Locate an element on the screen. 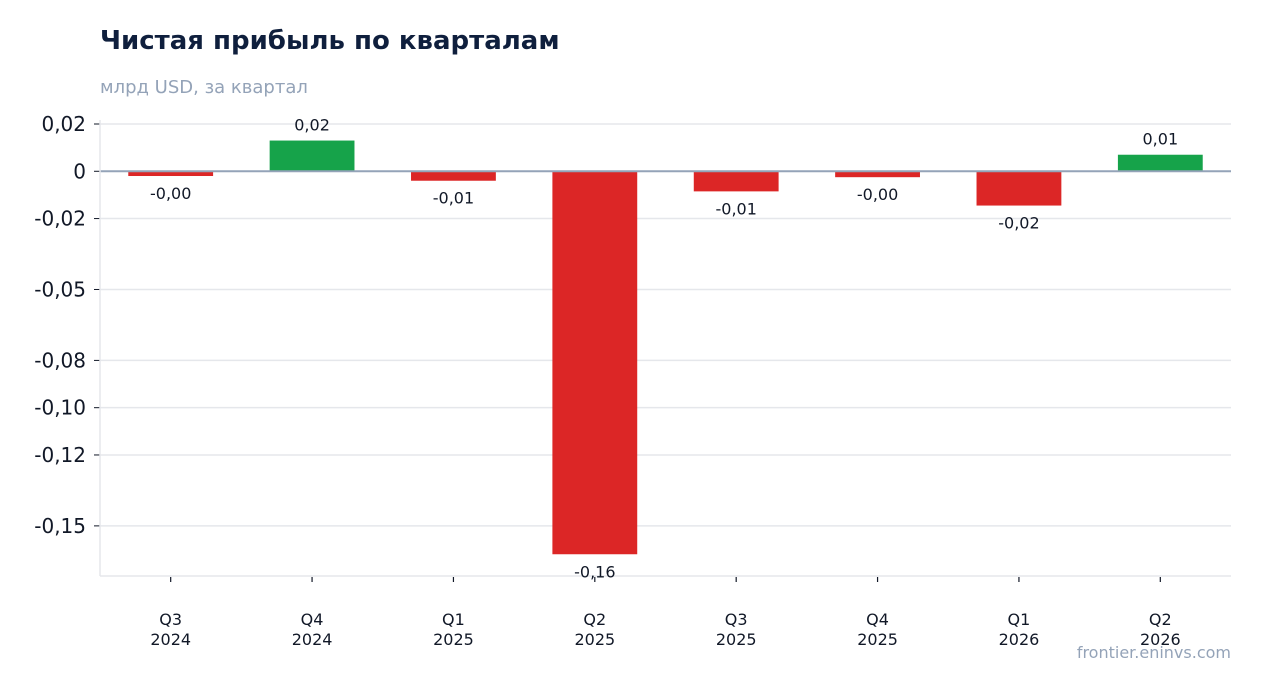  y-tick-label: 0 is located at coordinates (79, 171).